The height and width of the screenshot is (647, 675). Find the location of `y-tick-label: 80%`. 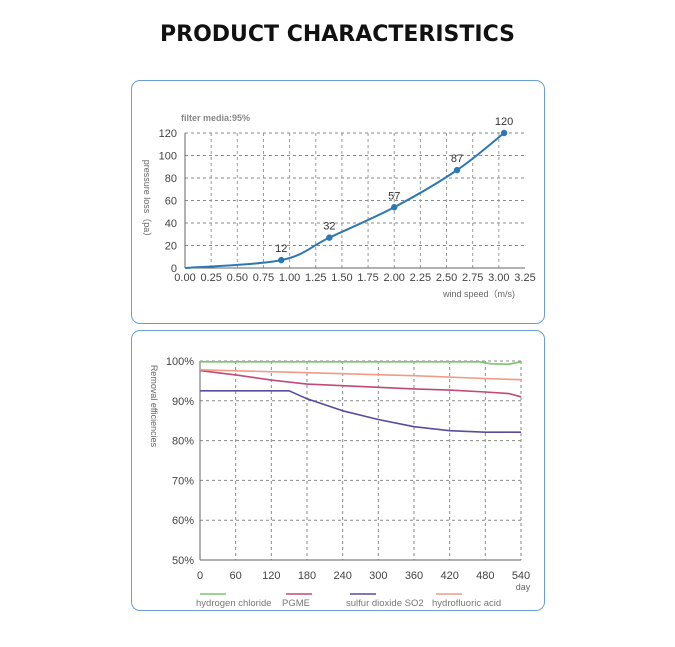

y-tick-label: 80% is located at coordinates (183, 442).